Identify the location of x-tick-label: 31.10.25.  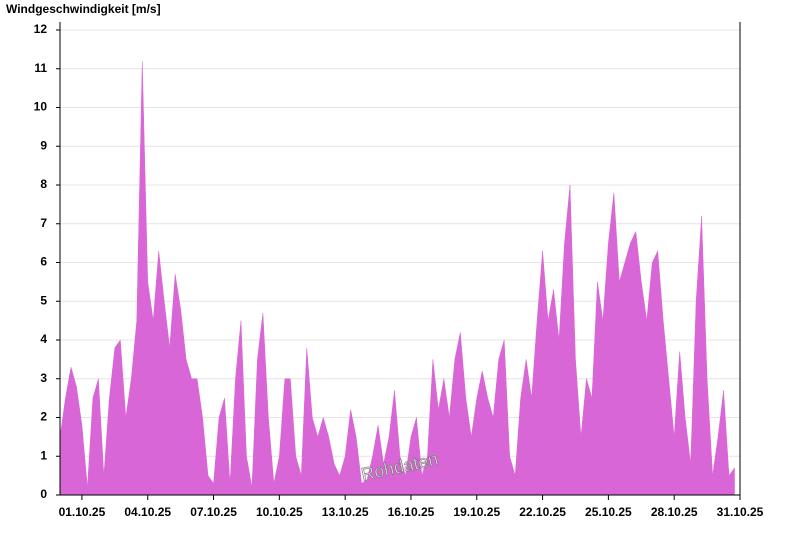
(740, 512).